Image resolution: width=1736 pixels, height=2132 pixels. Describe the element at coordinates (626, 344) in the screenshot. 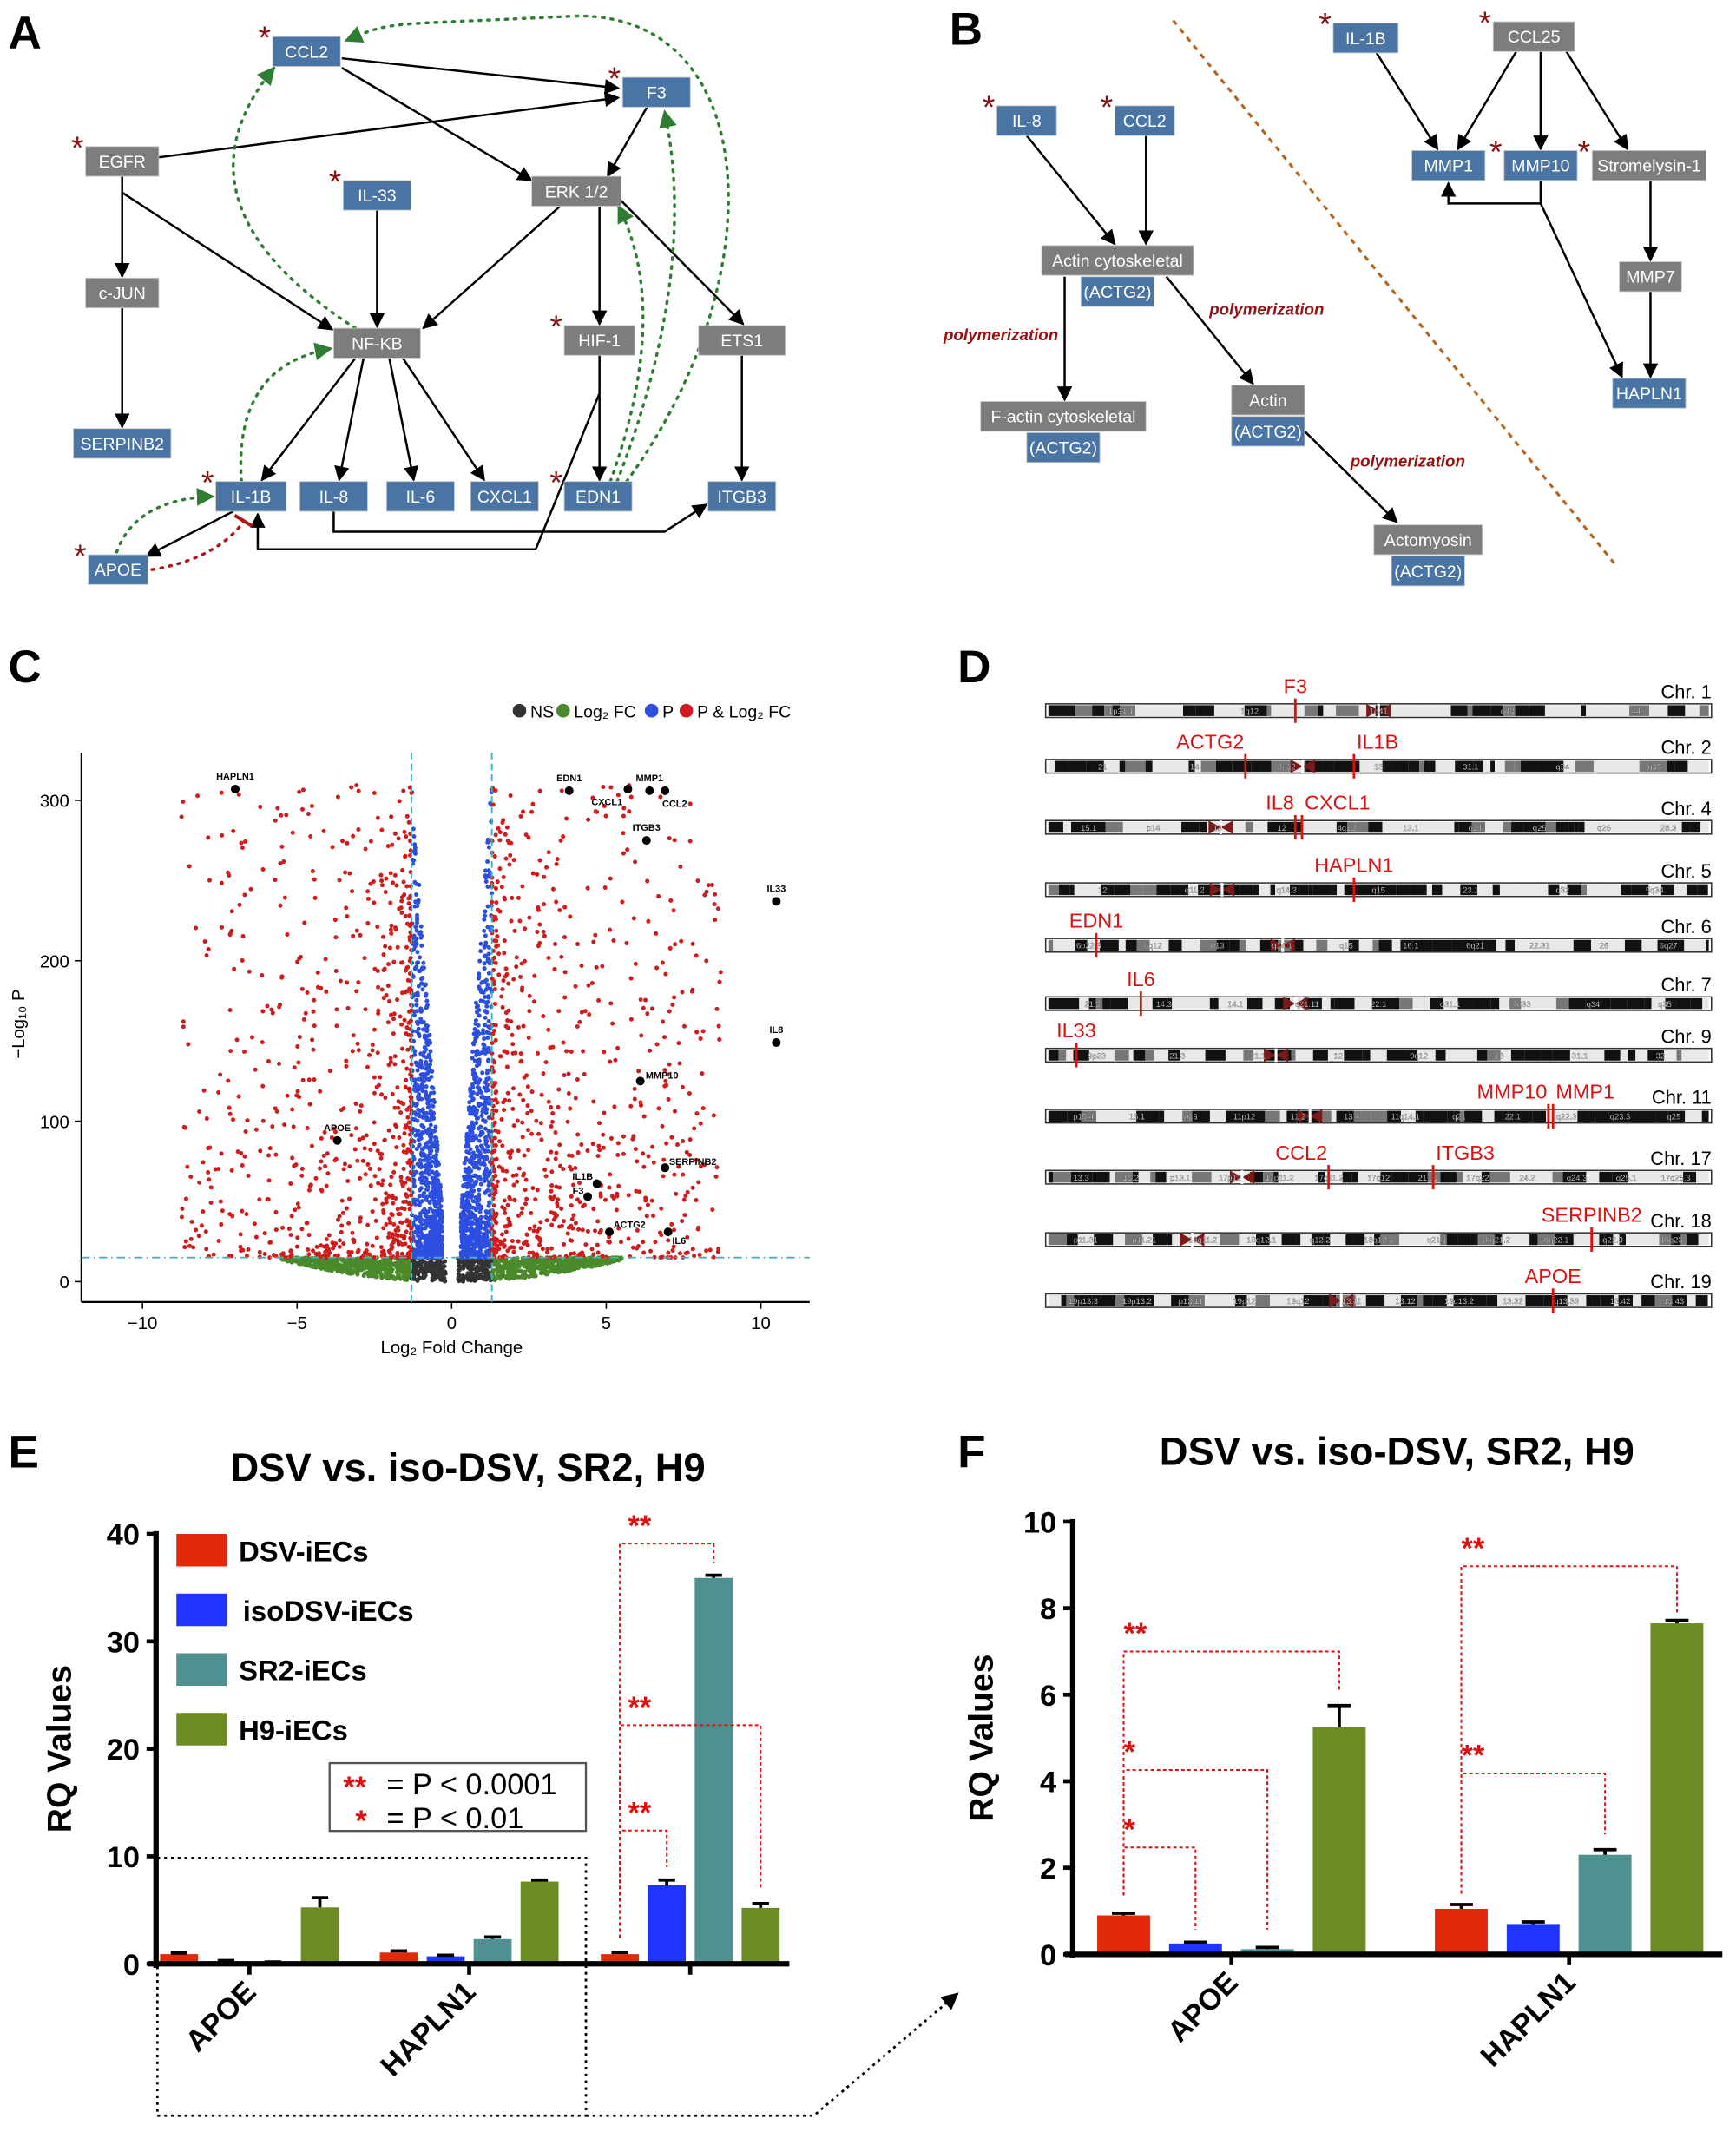

I see `indirect-activation-arrow` at that location.